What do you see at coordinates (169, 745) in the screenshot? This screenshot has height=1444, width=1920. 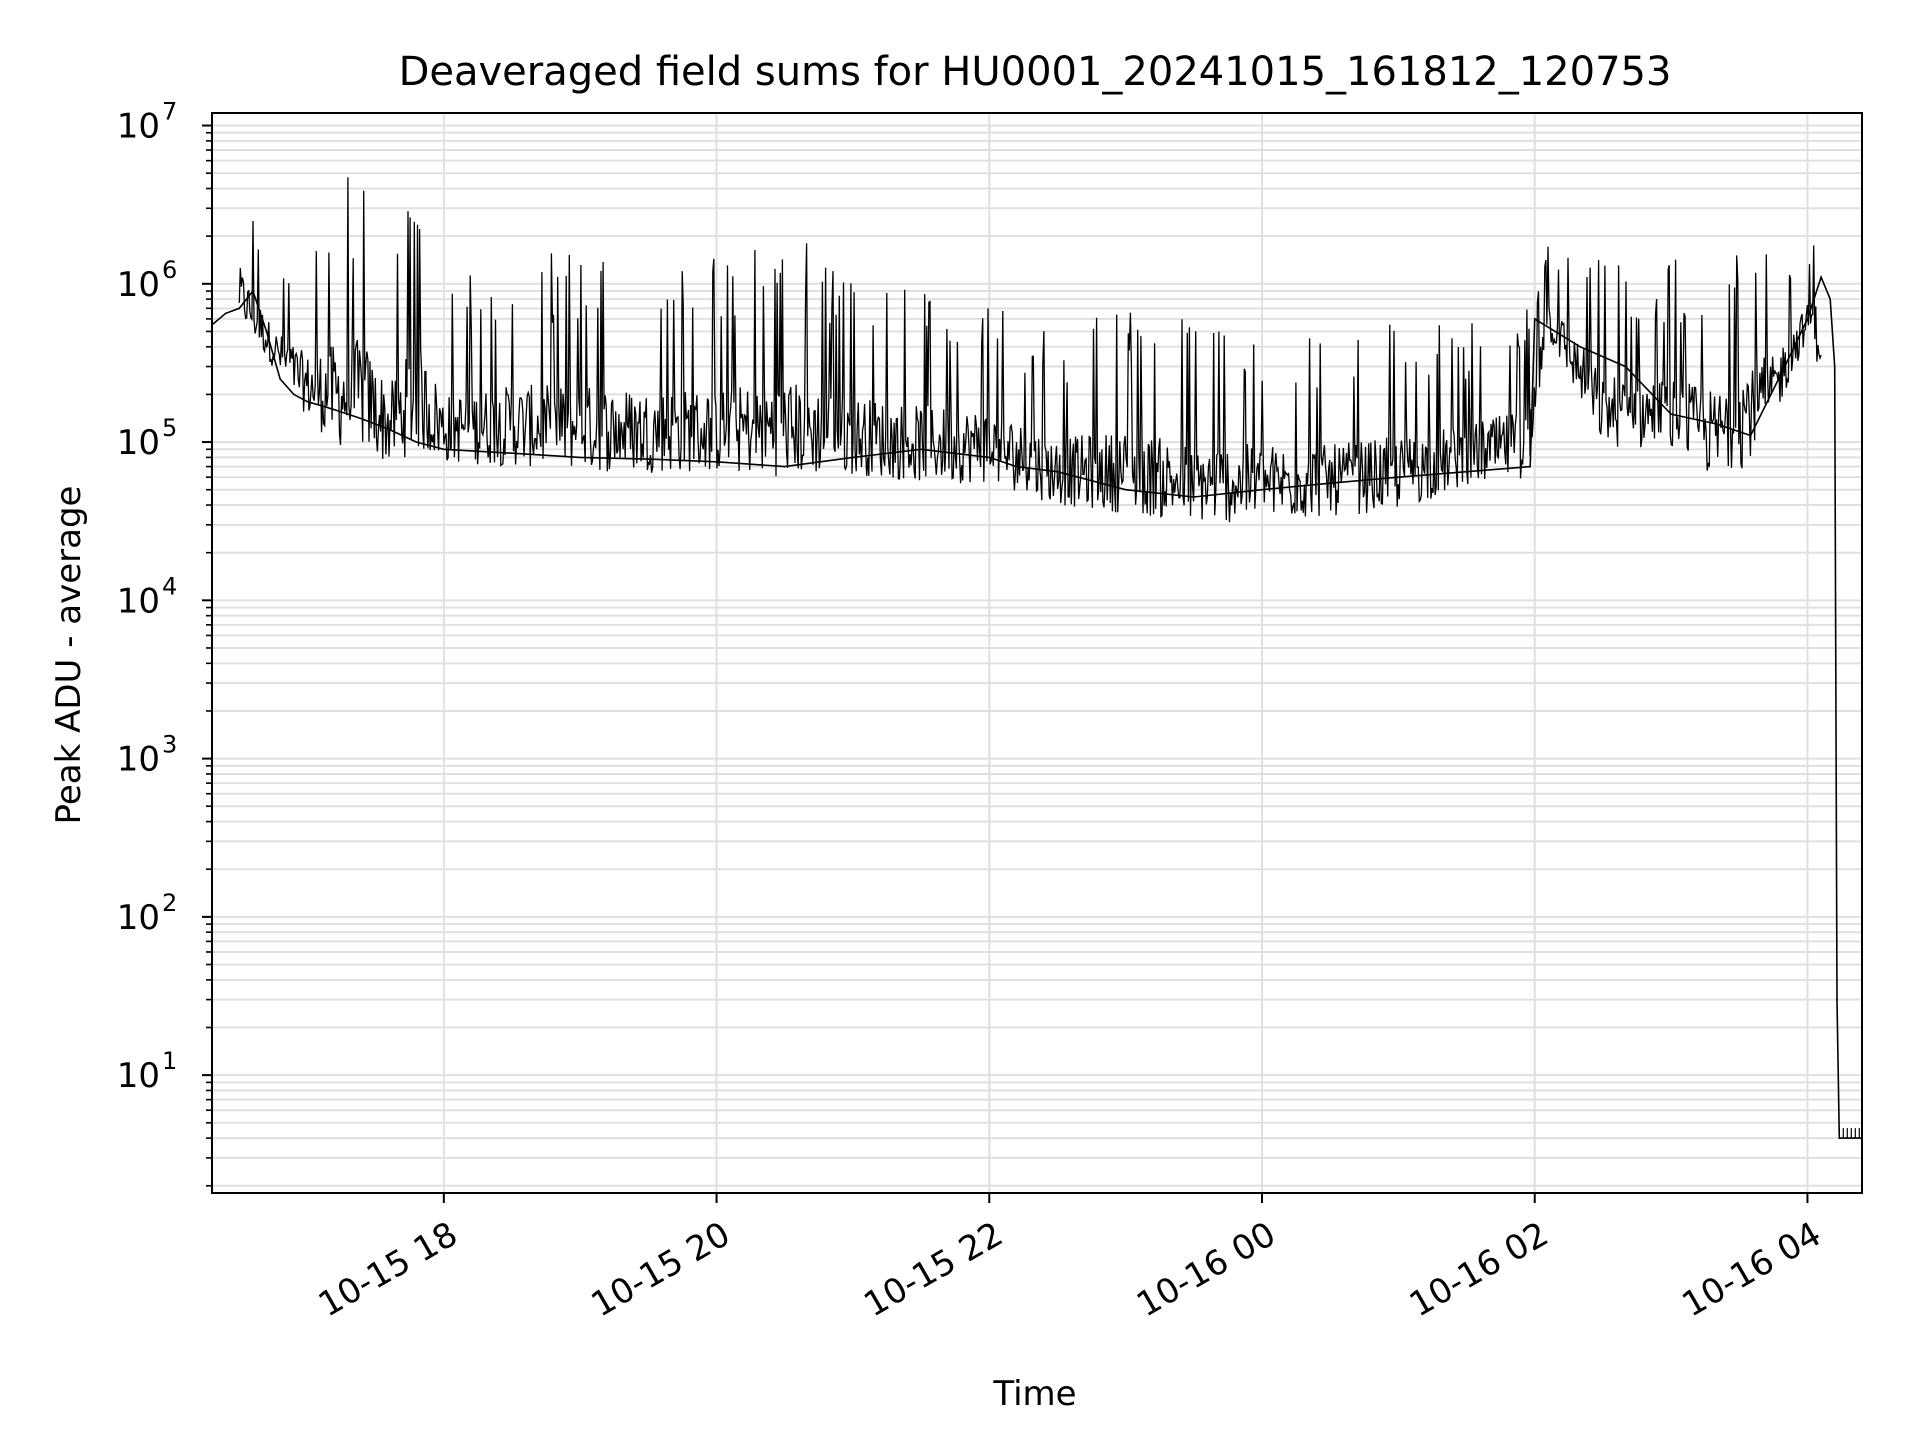 I see `y-tick-label-exponent: 3` at bounding box center [169, 745].